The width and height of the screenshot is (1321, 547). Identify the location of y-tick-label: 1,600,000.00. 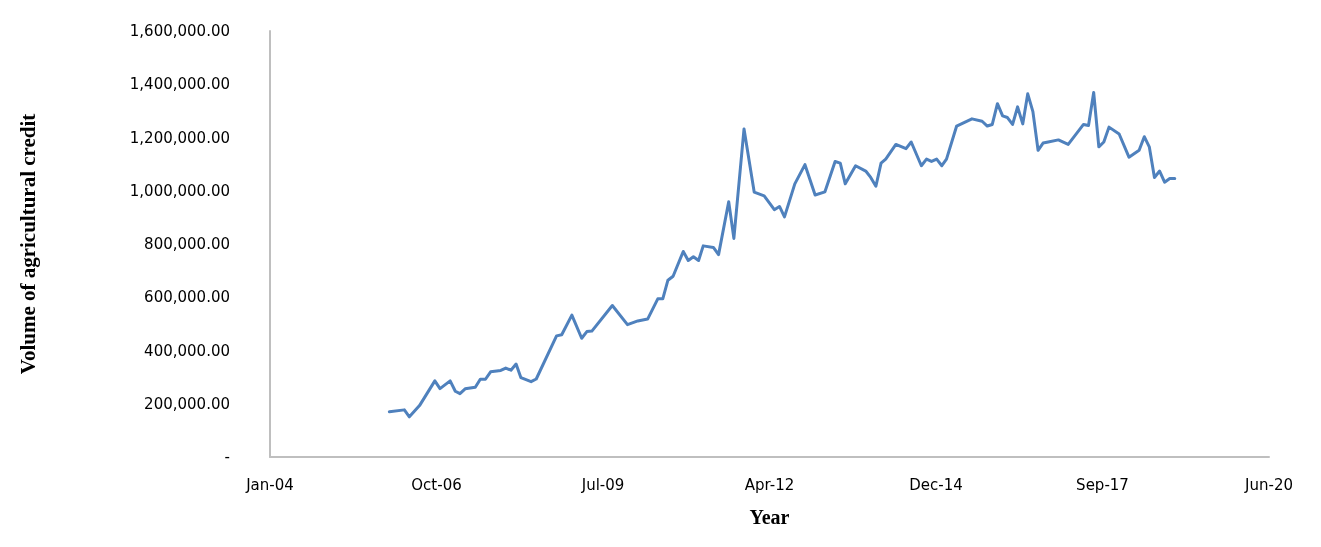
(179, 31).